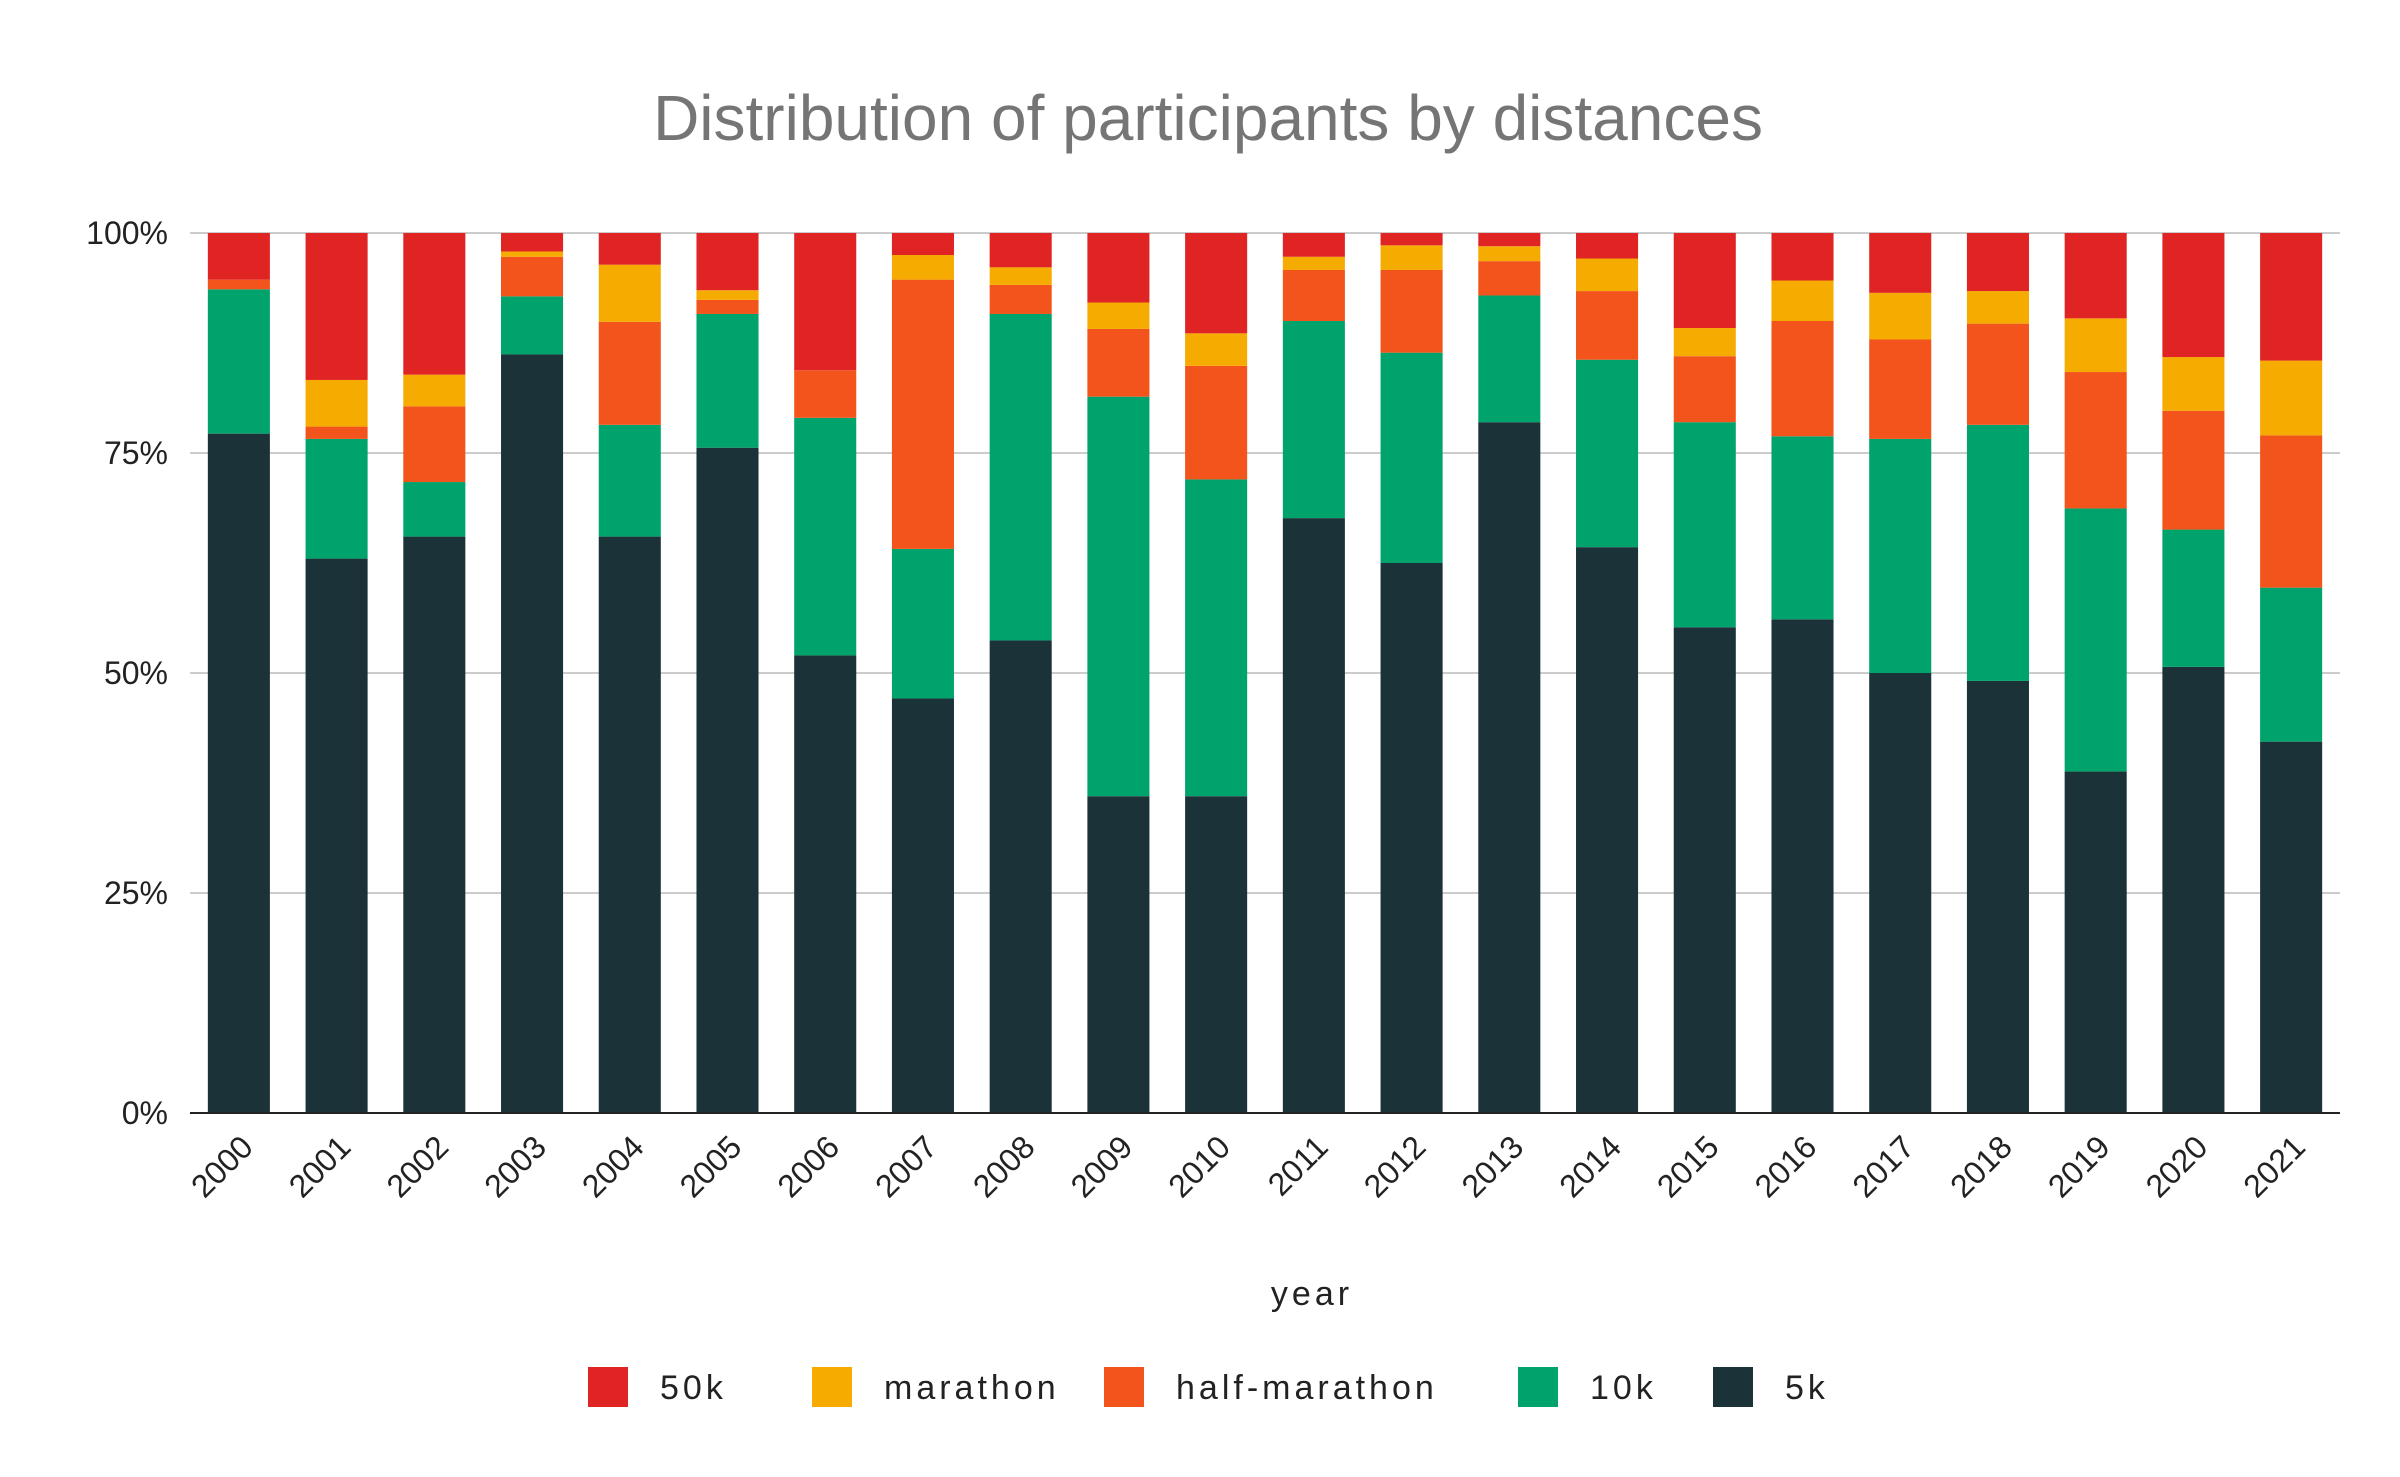  What do you see at coordinates (1020, 299) in the screenshot?
I see `bar-segment-half-marathon-2008` at bounding box center [1020, 299].